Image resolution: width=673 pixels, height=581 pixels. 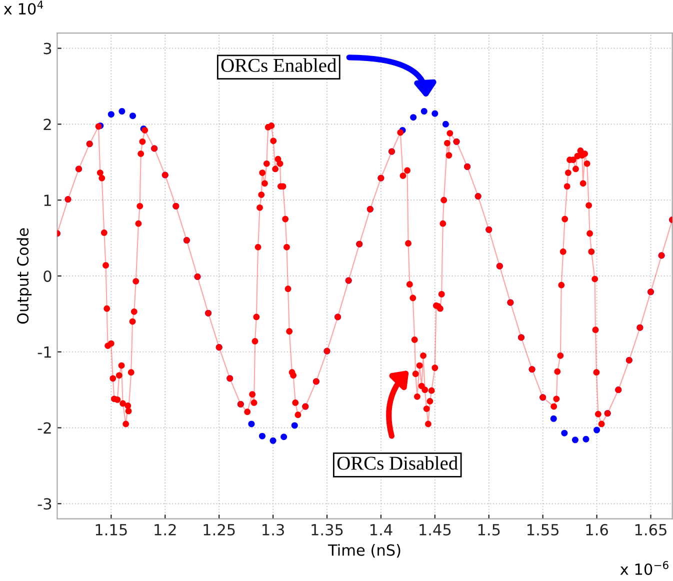 What do you see at coordinates (219, 530) in the screenshot?
I see `x-tick-label: 1.25` at bounding box center [219, 530].